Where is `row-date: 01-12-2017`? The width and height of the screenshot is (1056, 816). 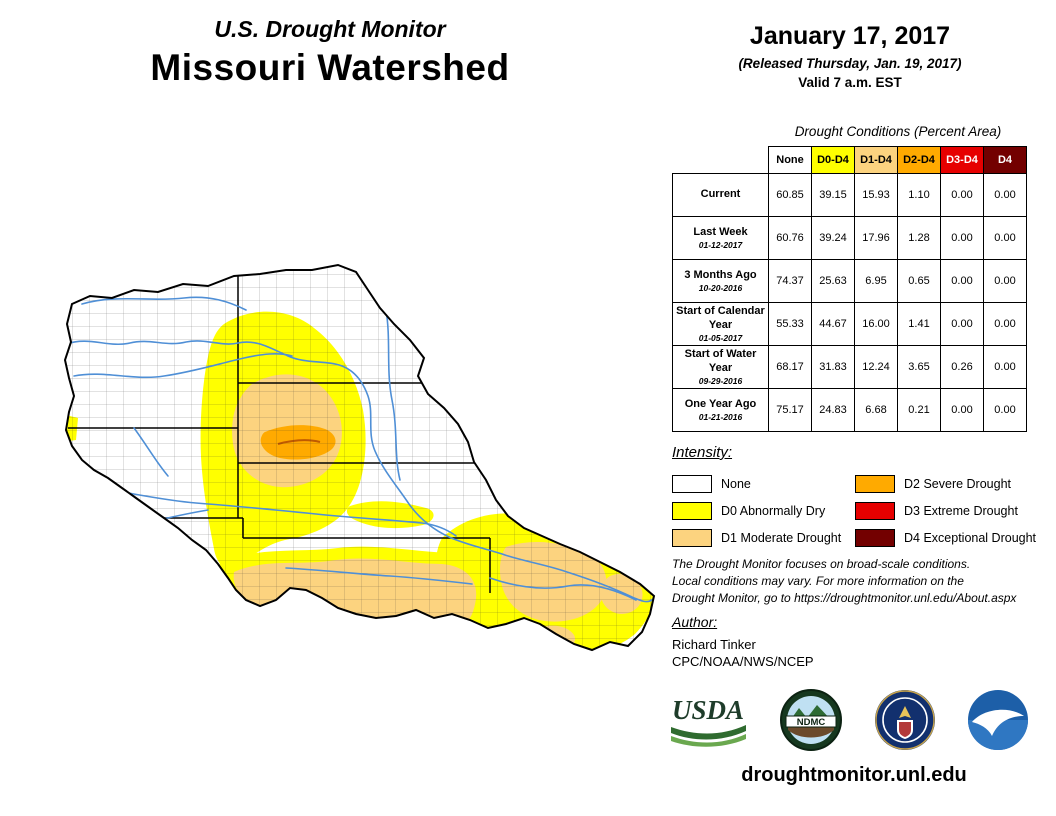
row-date: 01-12-2017 is located at coordinates (720, 245).